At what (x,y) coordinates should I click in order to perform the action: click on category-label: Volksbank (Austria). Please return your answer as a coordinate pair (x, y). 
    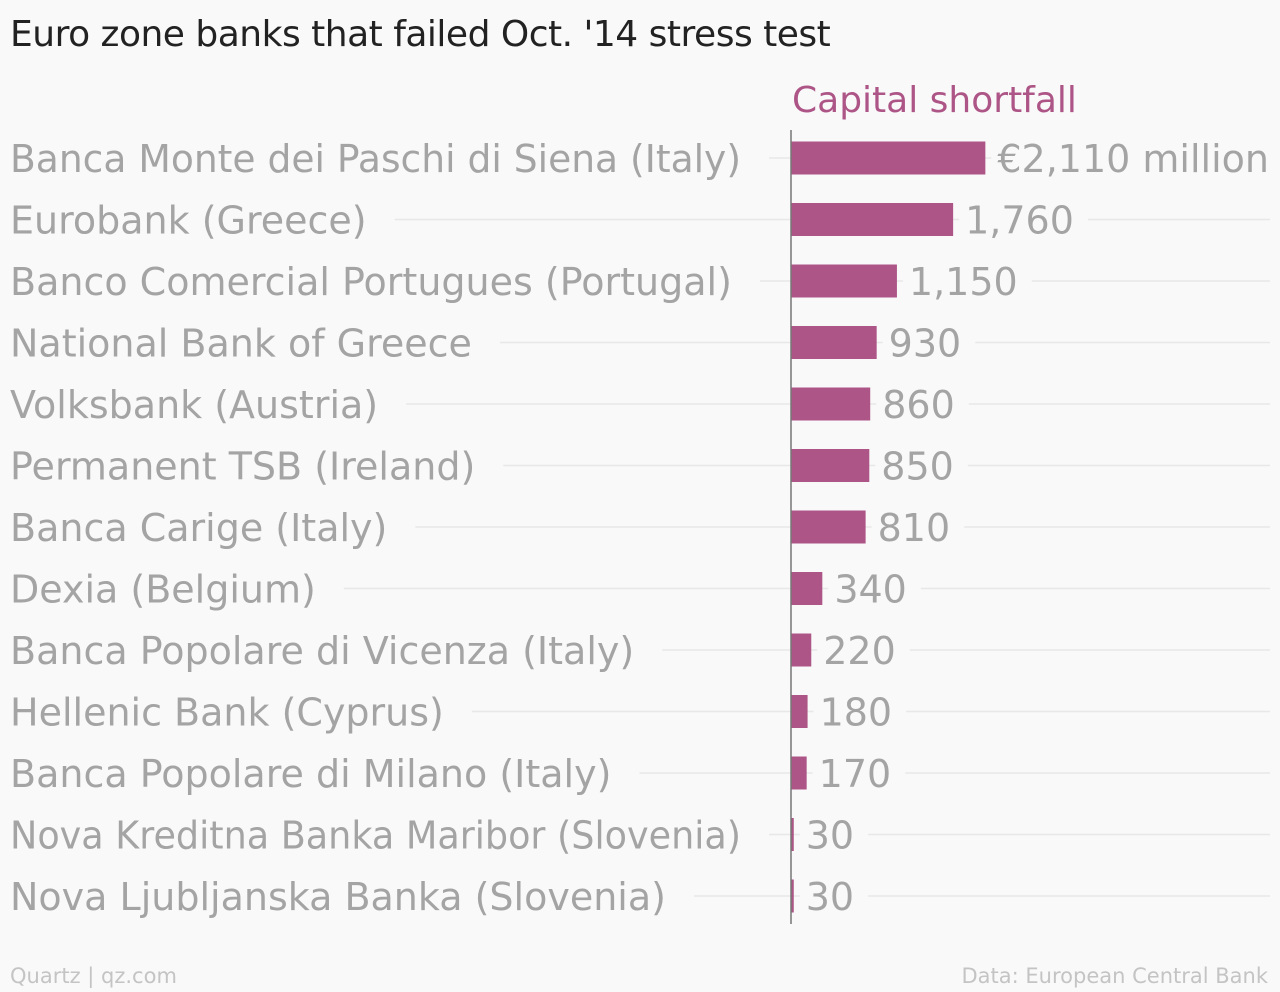
    Looking at the image, I should click on (194, 405).